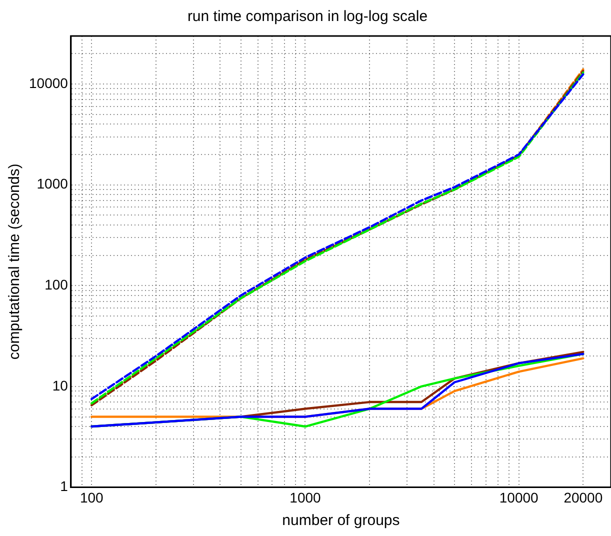  What do you see at coordinates (48, 82) in the screenshot?
I see `y-tick-label: 10000` at bounding box center [48, 82].